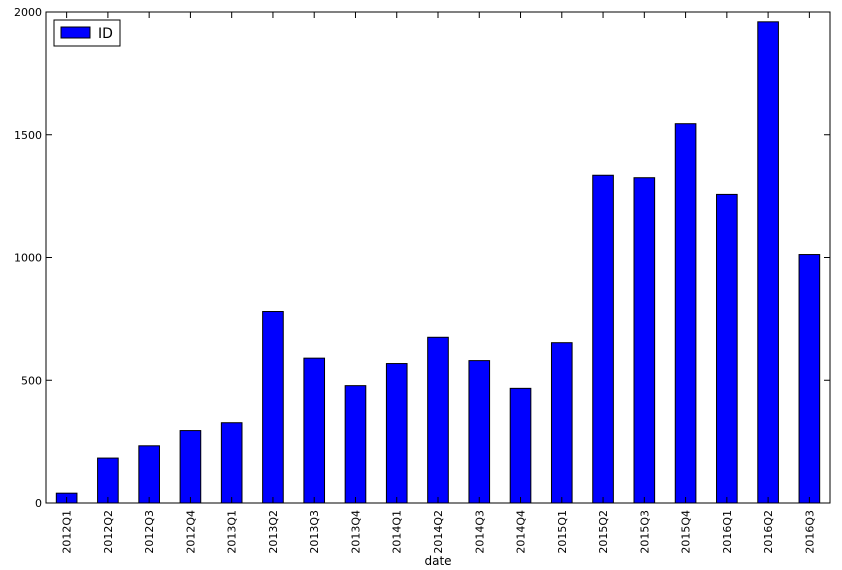  I want to click on y-tick-label: 500, so click(31, 380).